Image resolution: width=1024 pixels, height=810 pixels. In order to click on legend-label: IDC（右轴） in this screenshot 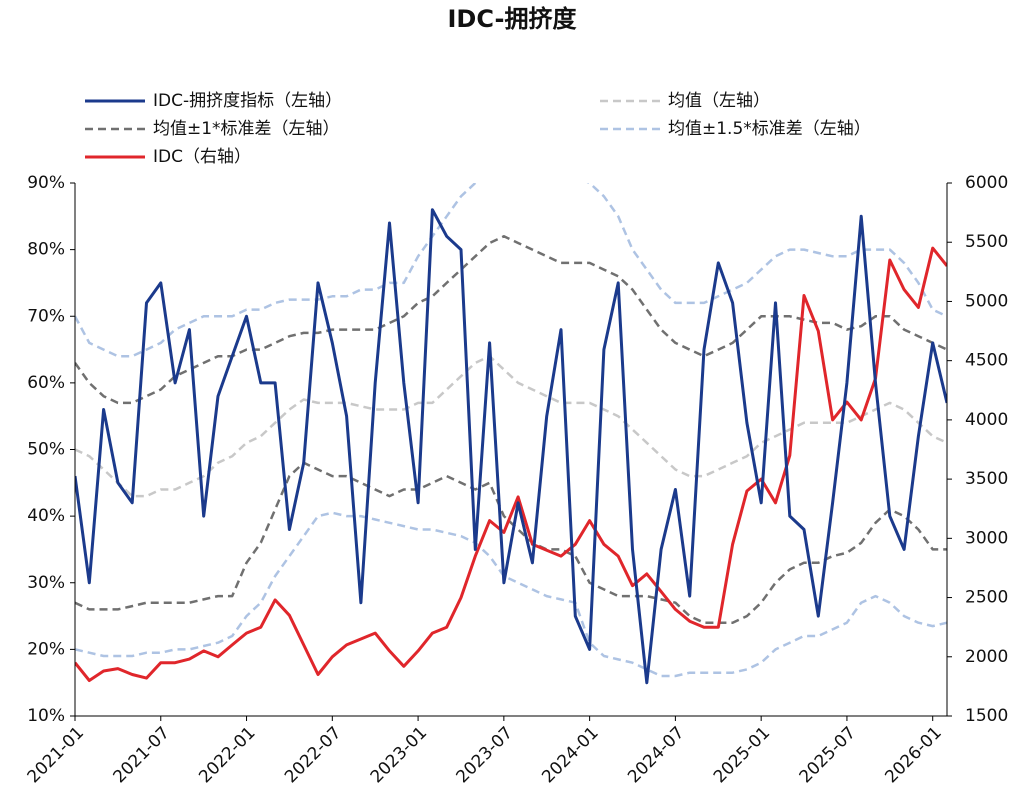, I will do `click(202, 157)`.